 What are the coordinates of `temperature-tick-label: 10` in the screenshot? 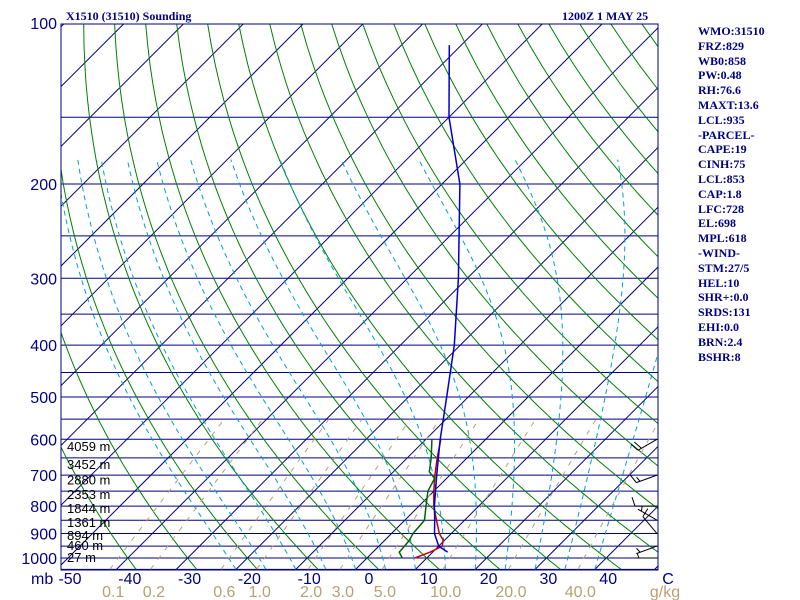 It's located at (429, 579).